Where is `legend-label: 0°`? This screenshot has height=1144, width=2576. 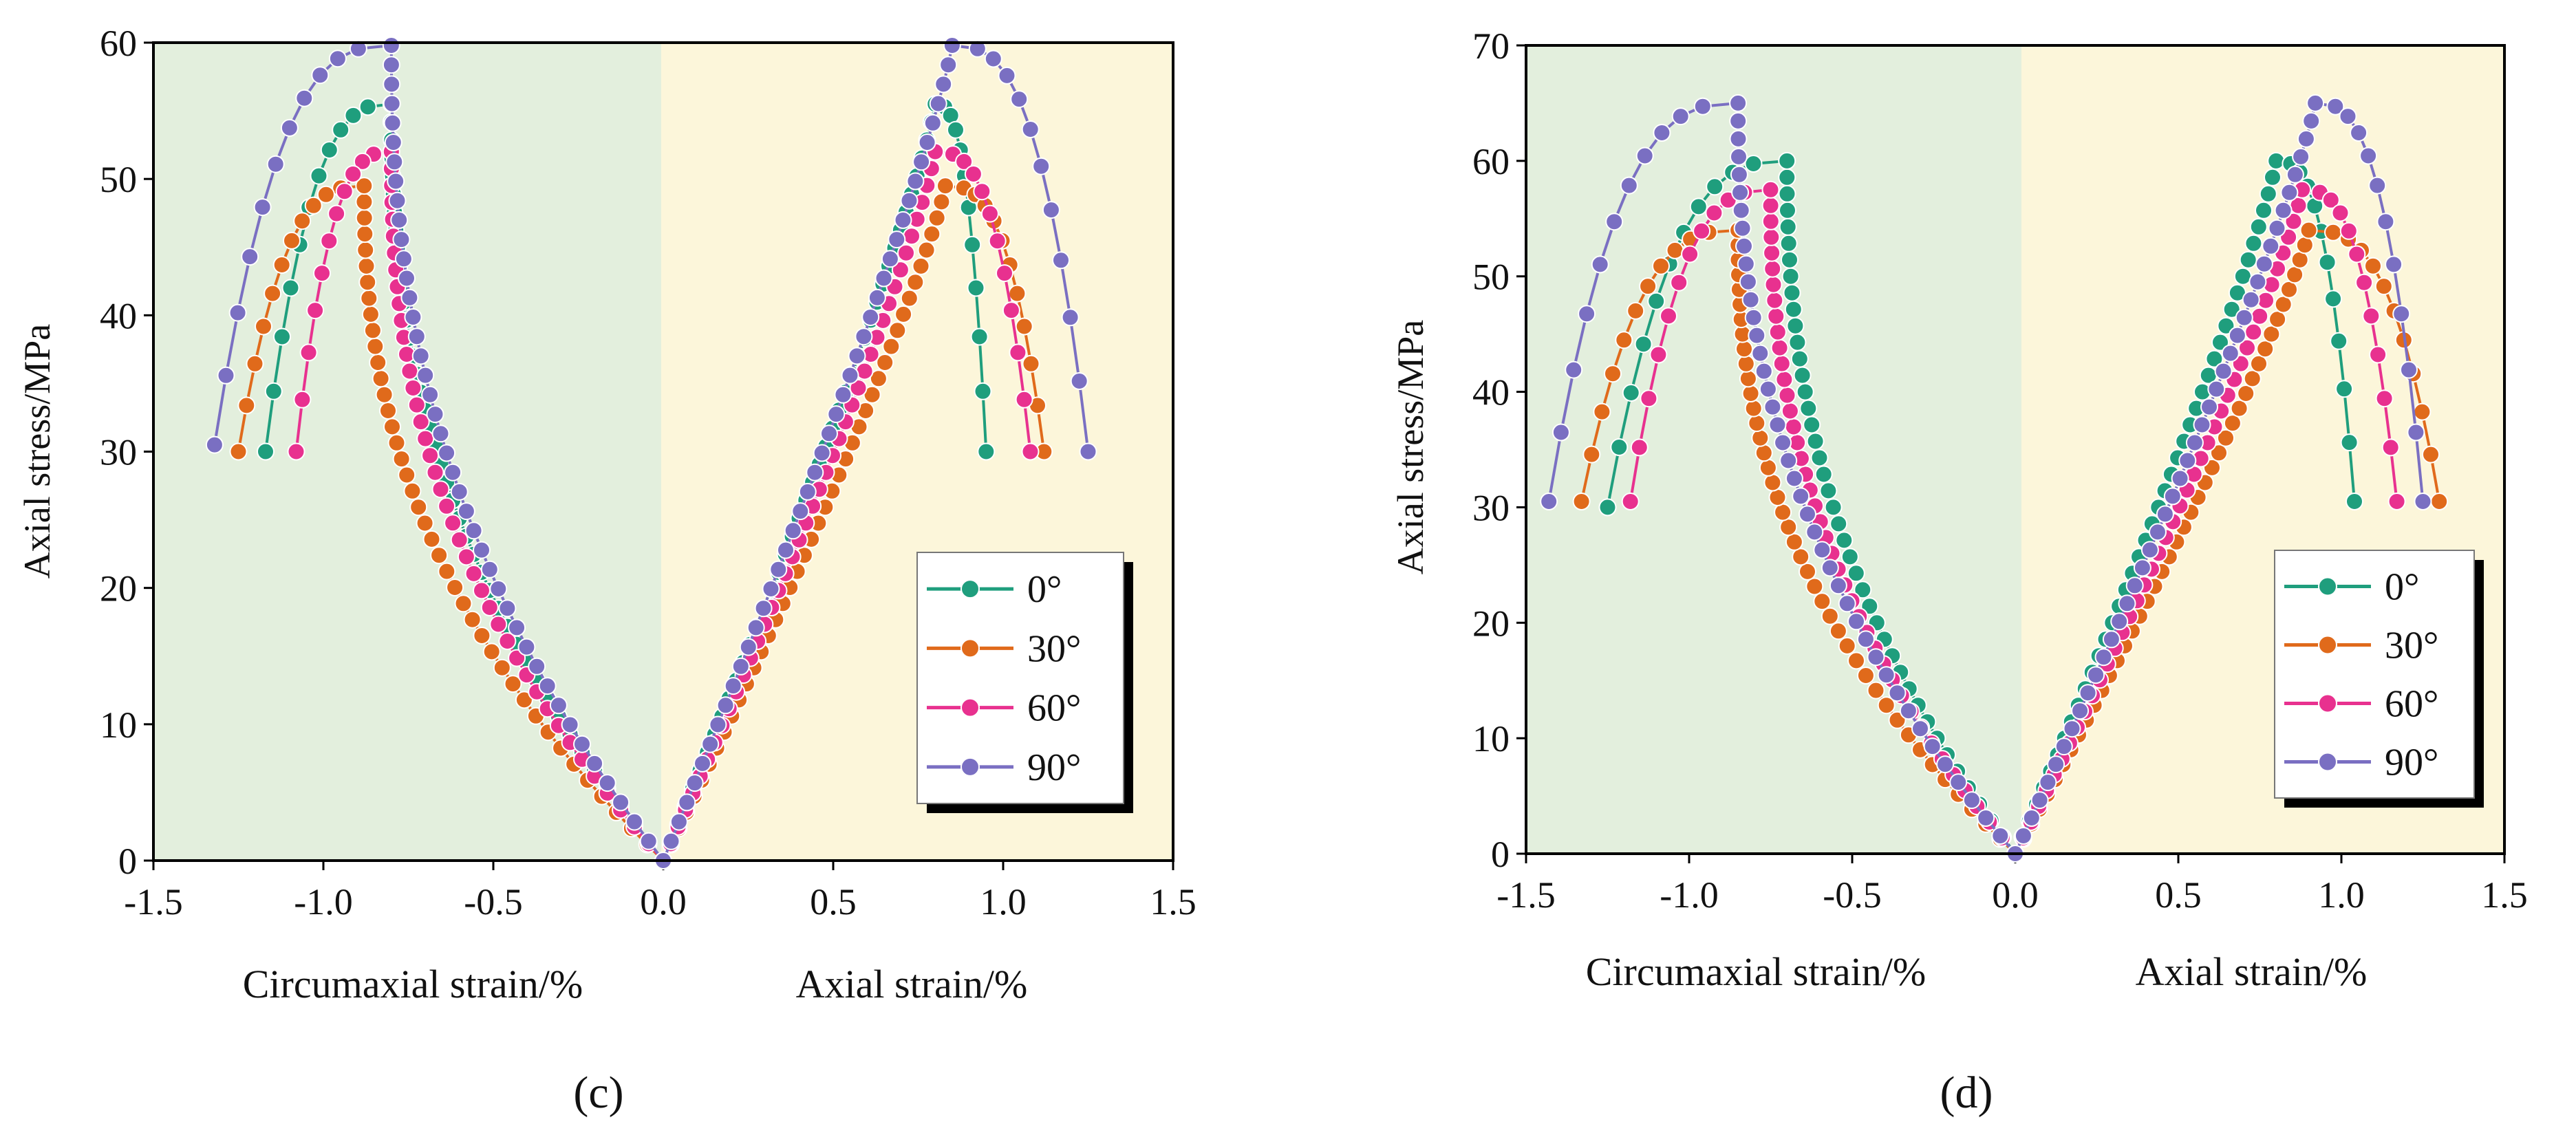 legend-label: 0° is located at coordinates (1044, 589).